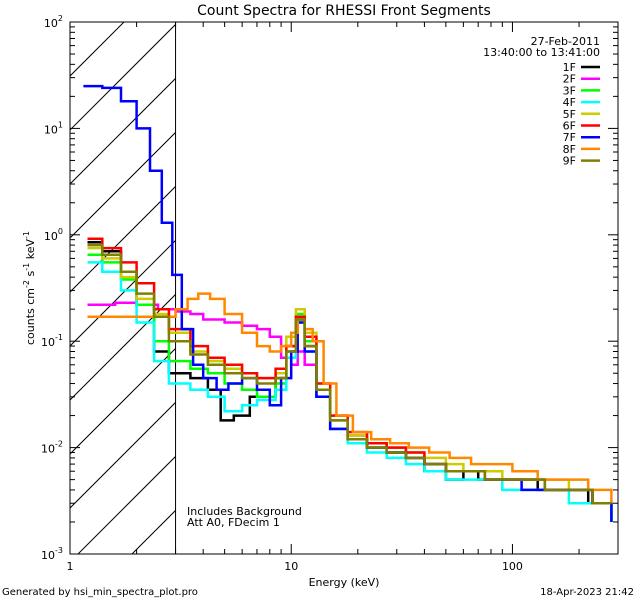  Describe the element at coordinates (344, 582) in the screenshot. I see `x-axis-label: Energy (keV)` at that location.